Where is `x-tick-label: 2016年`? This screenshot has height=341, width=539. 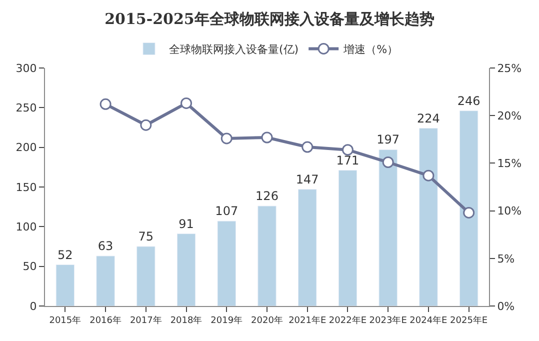
x-tick-label: 2016年 is located at coordinates (106, 320).